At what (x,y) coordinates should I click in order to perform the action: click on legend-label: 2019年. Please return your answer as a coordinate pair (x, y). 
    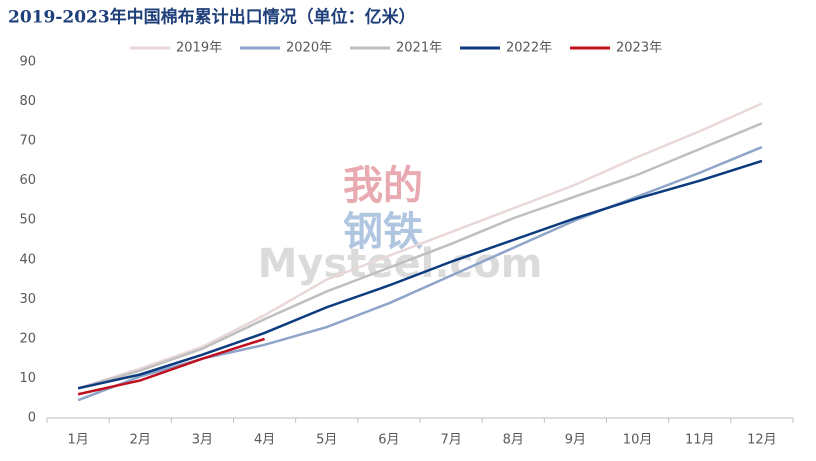
    Looking at the image, I should click on (199, 48).